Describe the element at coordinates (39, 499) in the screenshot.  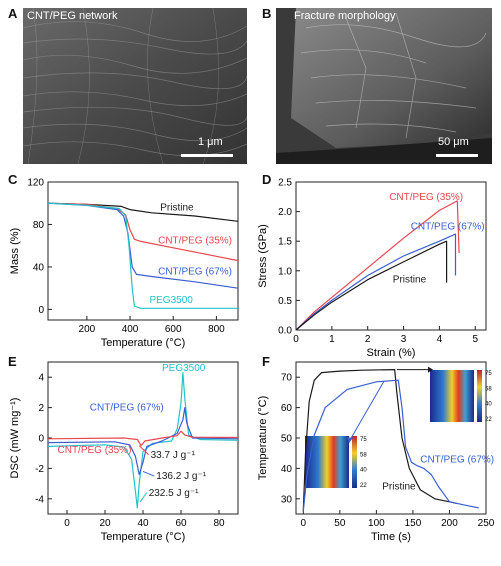
I see `y-tick-label: -4` at that location.